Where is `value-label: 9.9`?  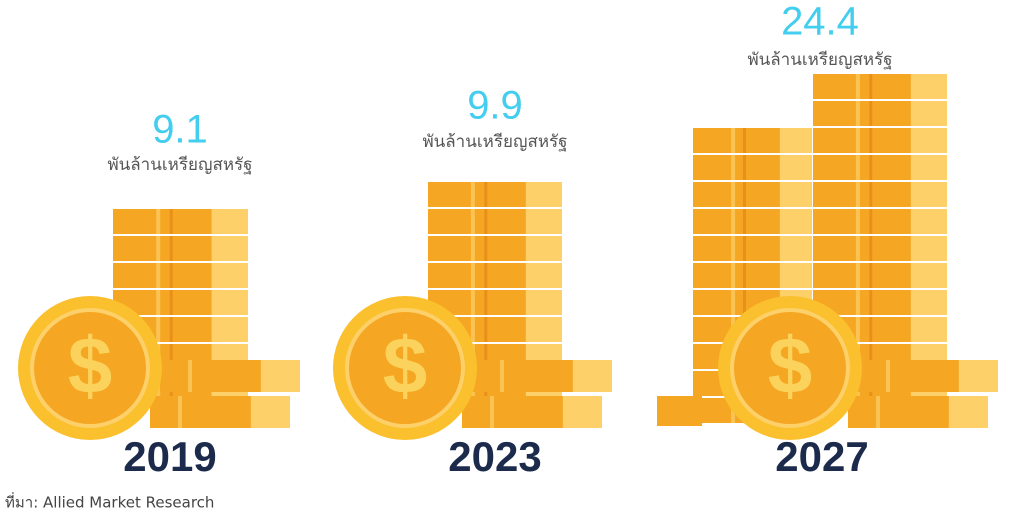 value-label: 9.9 is located at coordinates (495, 106).